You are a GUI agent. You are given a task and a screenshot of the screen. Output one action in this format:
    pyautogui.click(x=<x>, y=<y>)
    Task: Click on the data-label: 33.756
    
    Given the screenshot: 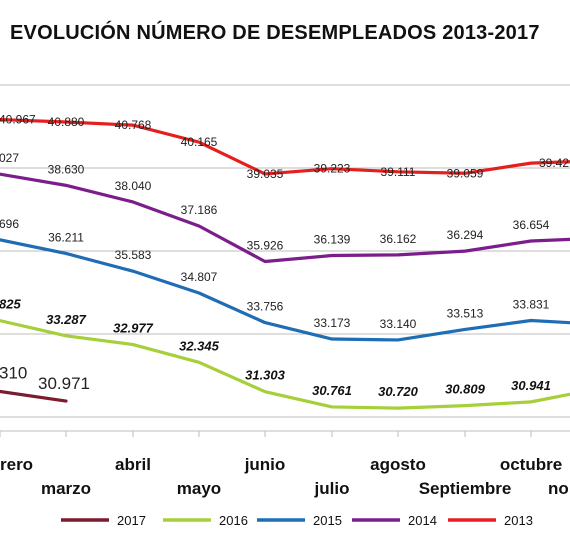 What is the action you would take?
    pyautogui.click(x=265, y=307)
    